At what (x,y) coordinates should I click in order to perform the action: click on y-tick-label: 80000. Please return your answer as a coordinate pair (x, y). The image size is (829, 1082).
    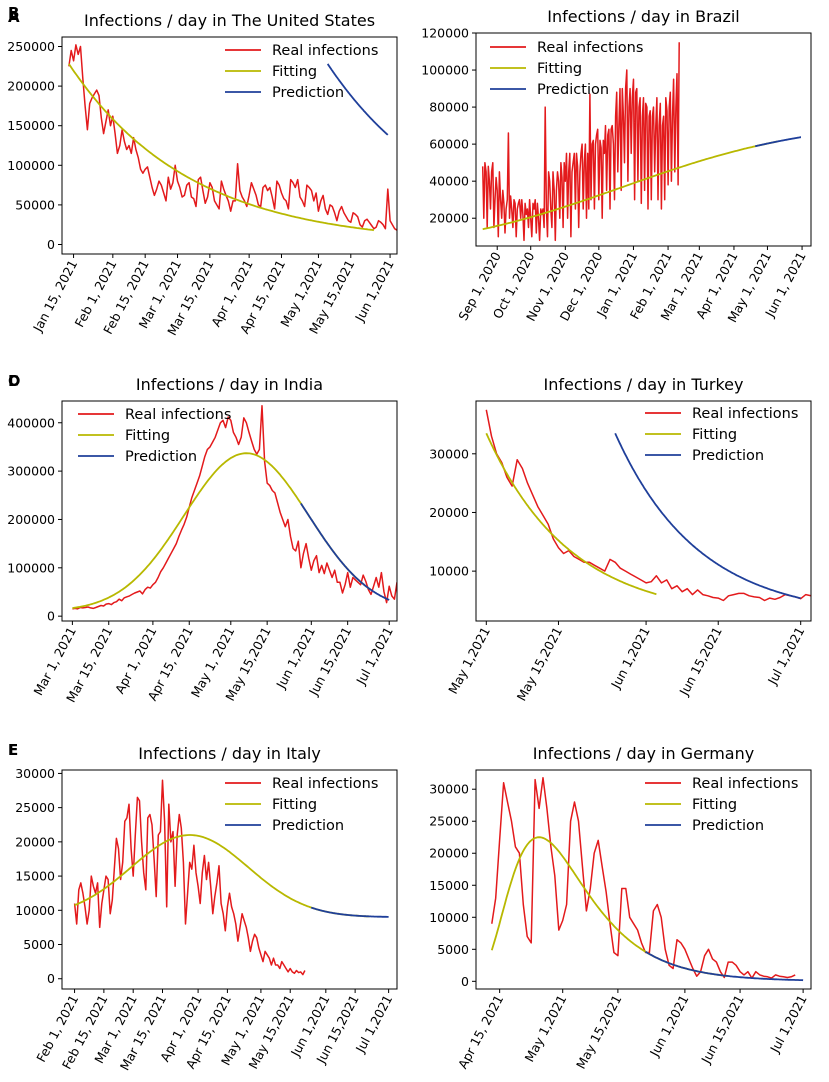
    Looking at the image, I should click on (449, 107).